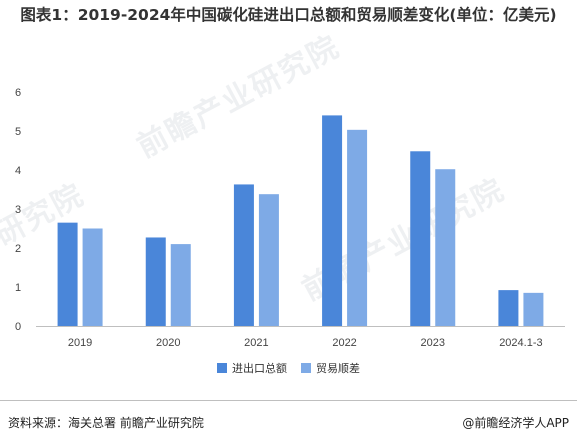 This screenshot has width=577, height=441. I want to click on y-tick-label: 1, so click(18, 288).